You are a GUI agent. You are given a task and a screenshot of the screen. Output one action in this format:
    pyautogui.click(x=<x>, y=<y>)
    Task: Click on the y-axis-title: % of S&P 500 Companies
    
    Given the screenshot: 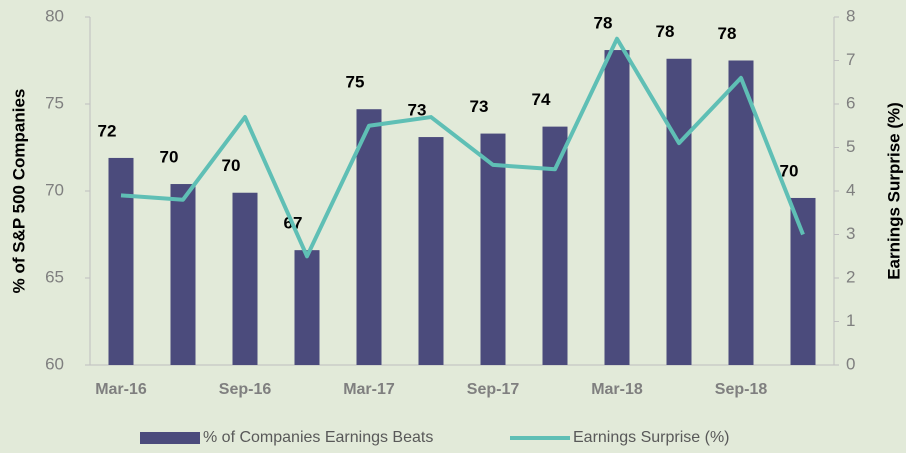 What is the action you would take?
    pyautogui.click(x=18, y=191)
    